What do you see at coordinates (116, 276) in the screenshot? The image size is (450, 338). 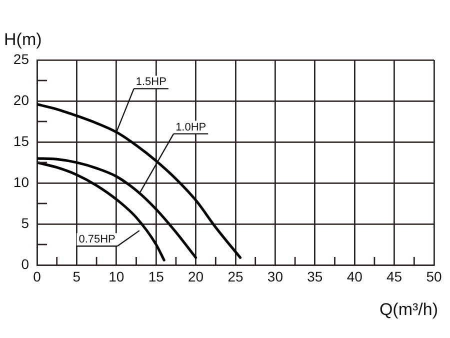 I see `x-tick-label: 10` at bounding box center [116, 276].